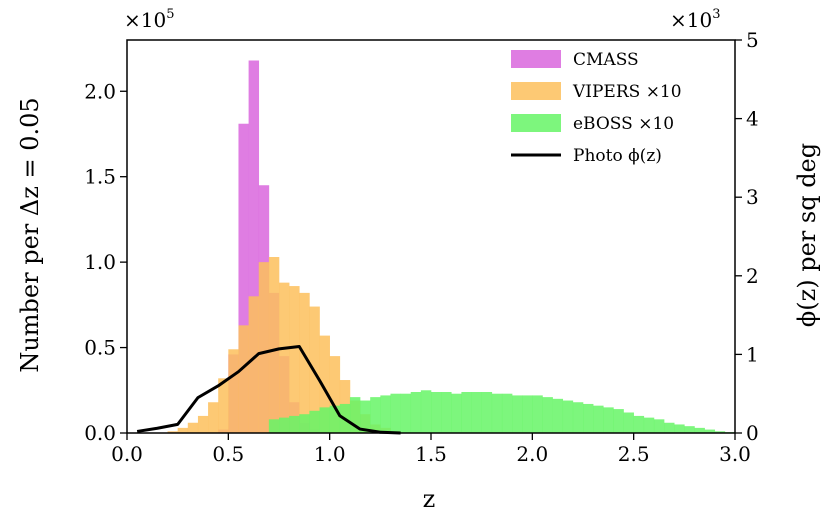 Image resolution: width=831 pixels, height=525 pixels. I want to click on y-left-tick-label: 2.0, so click(100, 91).